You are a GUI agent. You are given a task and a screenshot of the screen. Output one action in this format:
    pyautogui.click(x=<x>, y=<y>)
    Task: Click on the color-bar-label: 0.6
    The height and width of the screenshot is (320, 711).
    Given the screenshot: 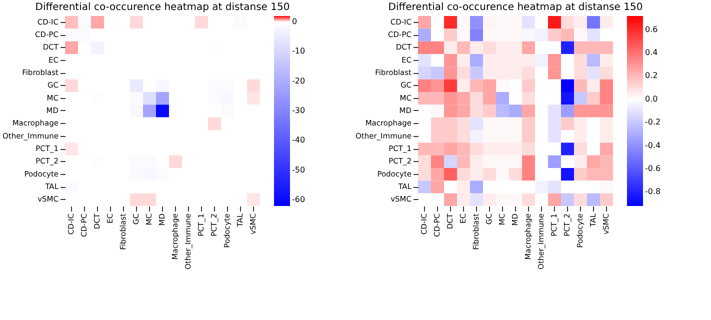 What is the action you would take?
    pyautogui.click(x=651, y=29)
    